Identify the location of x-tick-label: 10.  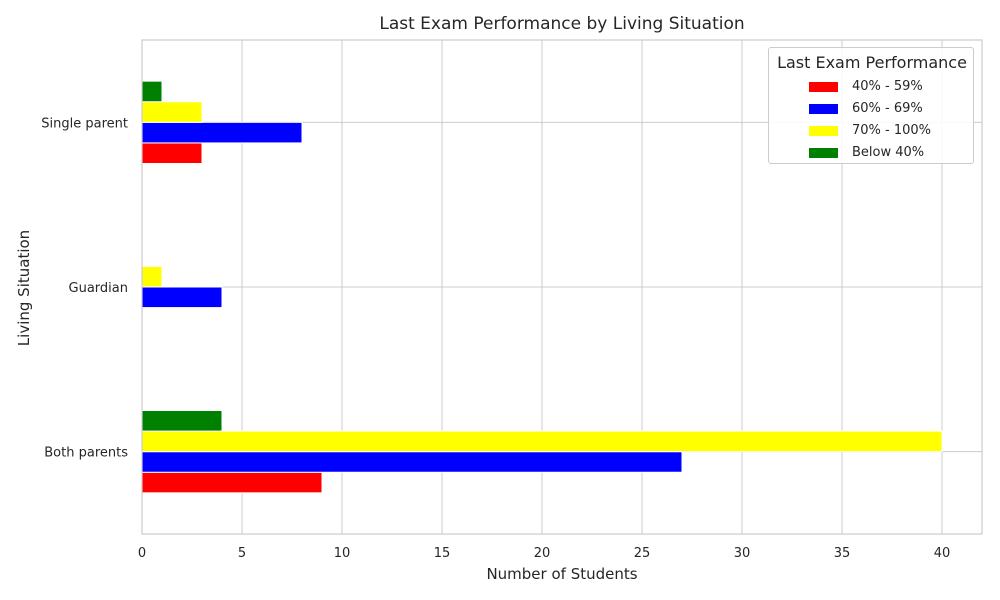
(342, 553).